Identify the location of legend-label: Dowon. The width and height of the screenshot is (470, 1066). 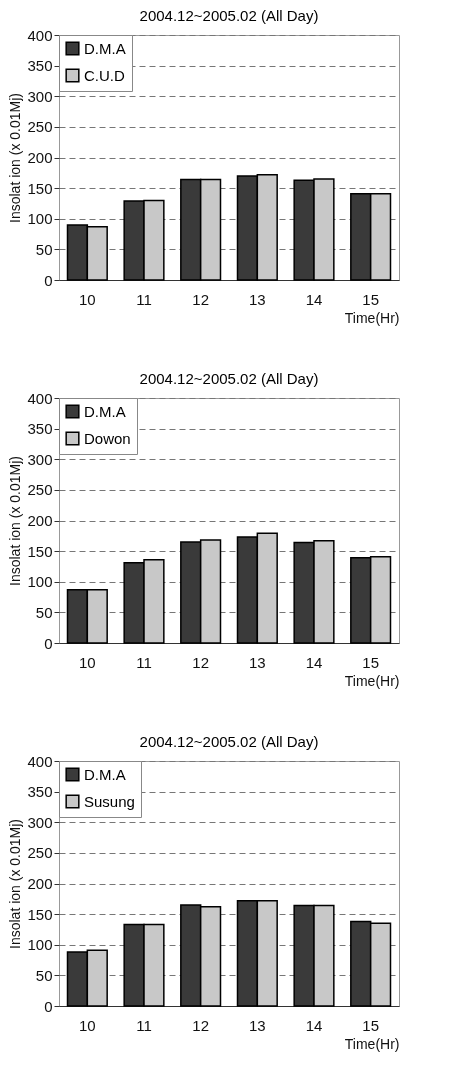
(107, 438).